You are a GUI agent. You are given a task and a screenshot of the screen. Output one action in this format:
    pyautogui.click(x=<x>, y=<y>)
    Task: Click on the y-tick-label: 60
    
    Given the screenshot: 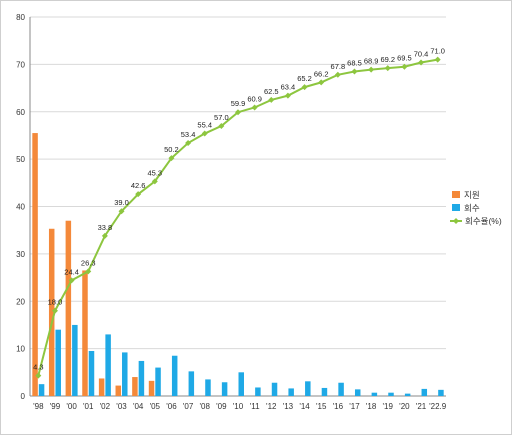 What is the action you would take?
    pyautogui.click(x=20, y=112)
    